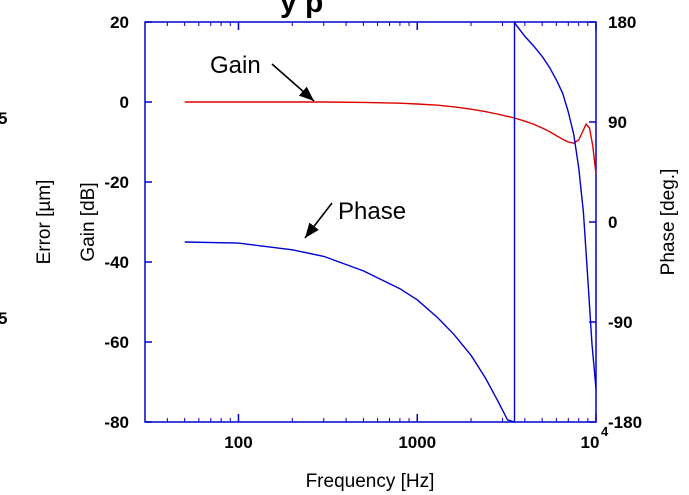 The height and width of the screenshot is (495, 689). I want to click on x-tick-label: 1000, so click(417, 442).